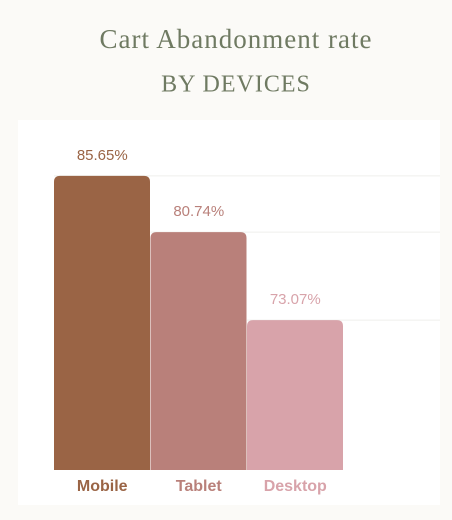 The image size is (452, 520). Describe the element at coordinates (102, 486) in the screenshot. I see `x-tick-label: Mobile` at that location.